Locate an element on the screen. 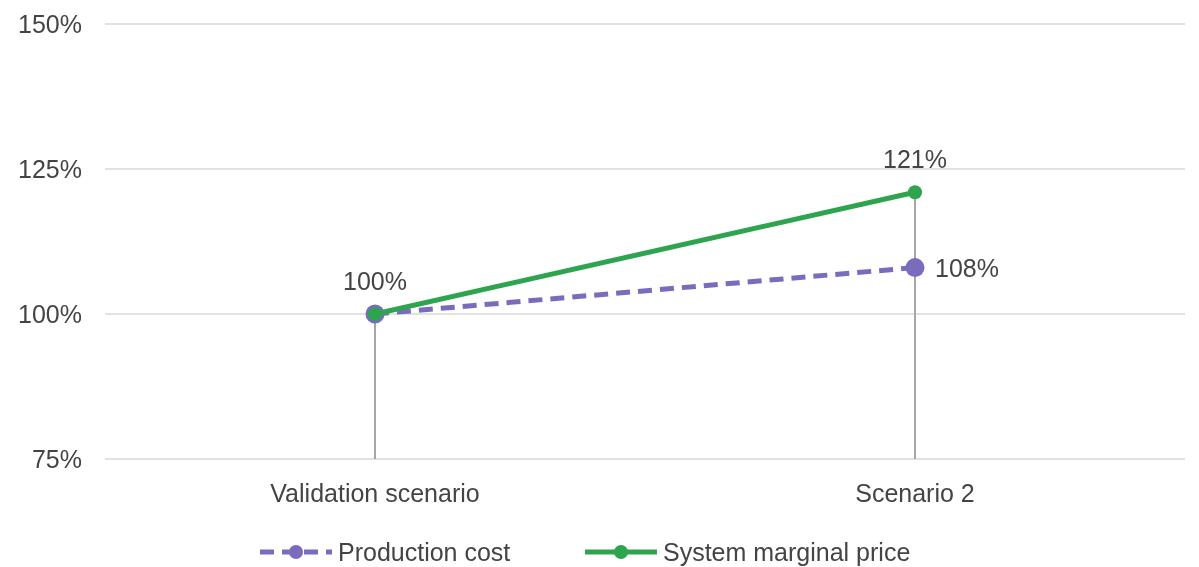  y-tick-label: 150% is located at coordinates (50, 24).